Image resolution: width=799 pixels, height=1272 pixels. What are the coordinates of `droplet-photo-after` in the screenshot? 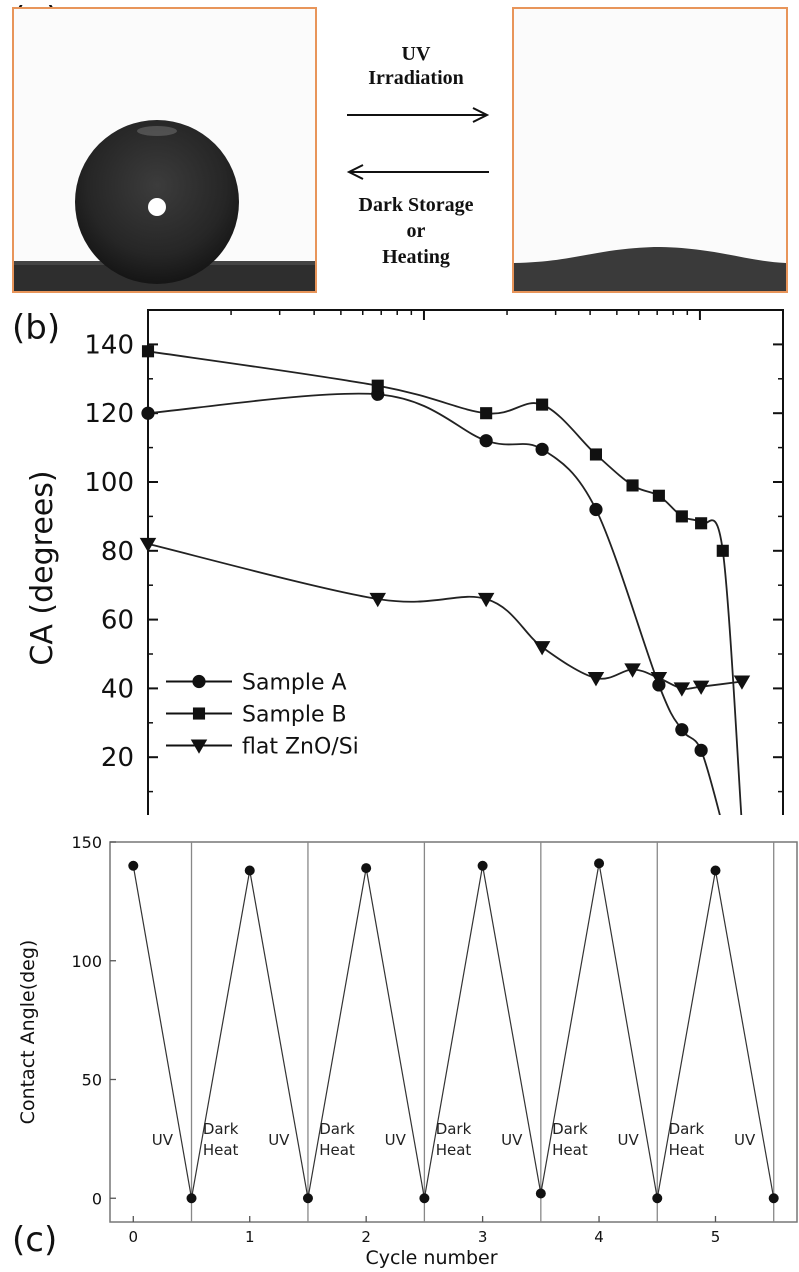 It's located at (650, 150).